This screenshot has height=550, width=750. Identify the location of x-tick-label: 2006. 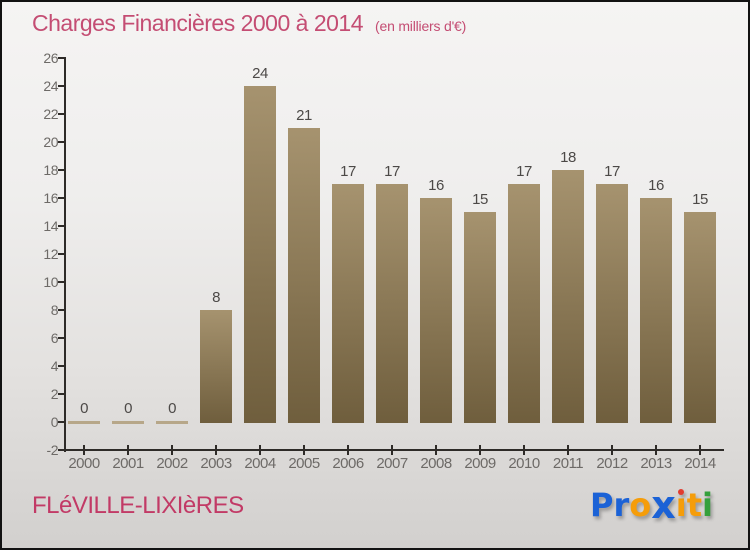
(348, 463).